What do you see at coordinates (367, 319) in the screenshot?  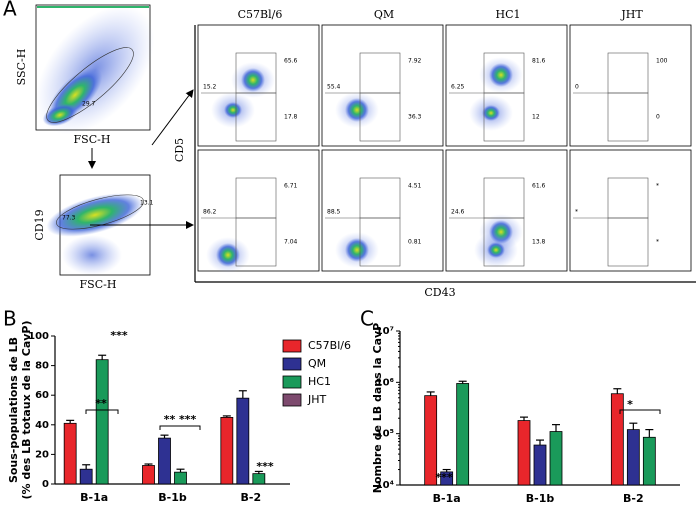 I see `panel-label: C` at bounding box center [367, 319].